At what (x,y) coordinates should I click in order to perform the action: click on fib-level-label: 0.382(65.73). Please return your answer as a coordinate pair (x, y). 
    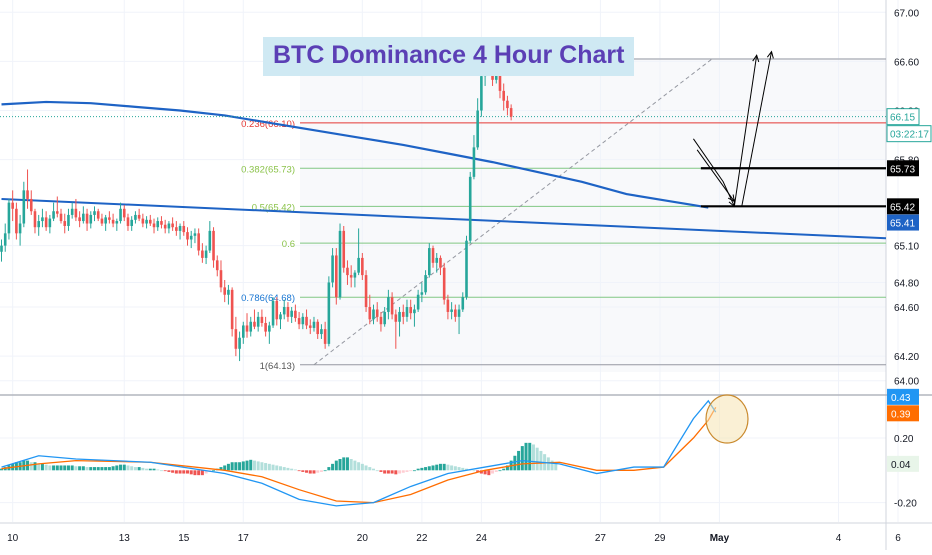
    Looking at the image, I should click on (268, 169).